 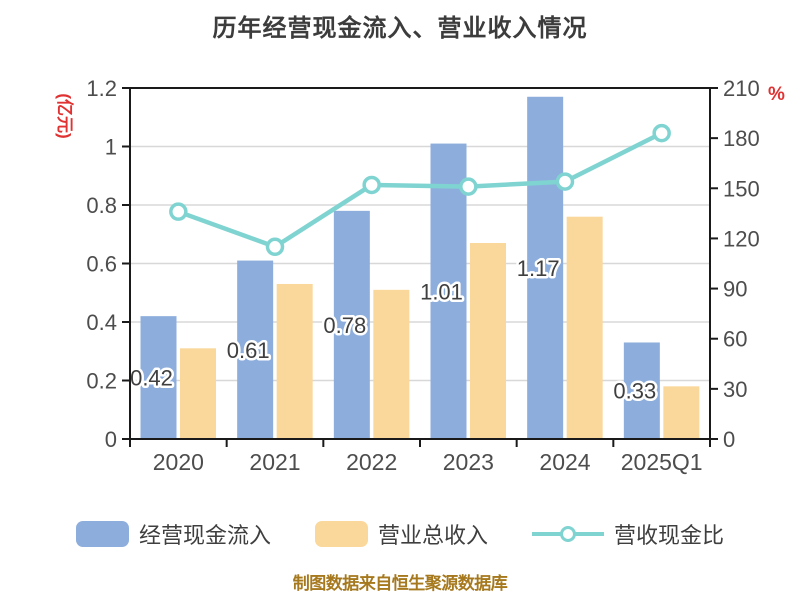 I want to click on chart-title: 历年经营现金流入、营业收入情况, so click(x=400, y=28).